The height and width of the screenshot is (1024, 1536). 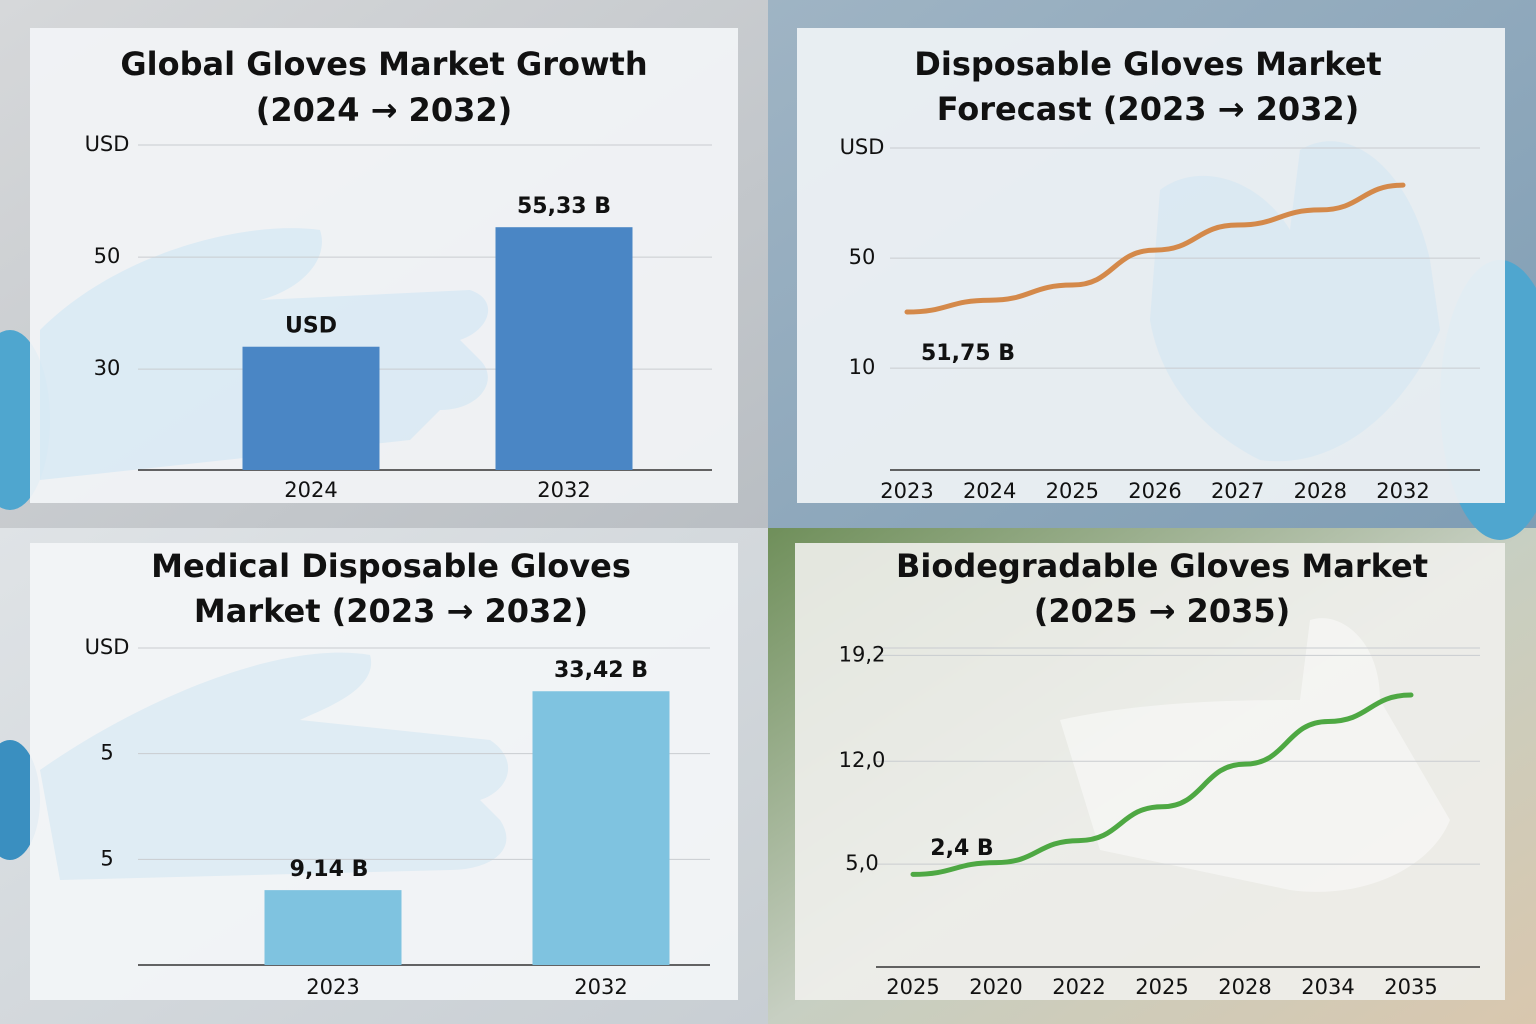 What do you see at coordinates (968, 353) in the screenshot?
I see `line-annotation: 51,75 B` at bounding box center [968, 353].